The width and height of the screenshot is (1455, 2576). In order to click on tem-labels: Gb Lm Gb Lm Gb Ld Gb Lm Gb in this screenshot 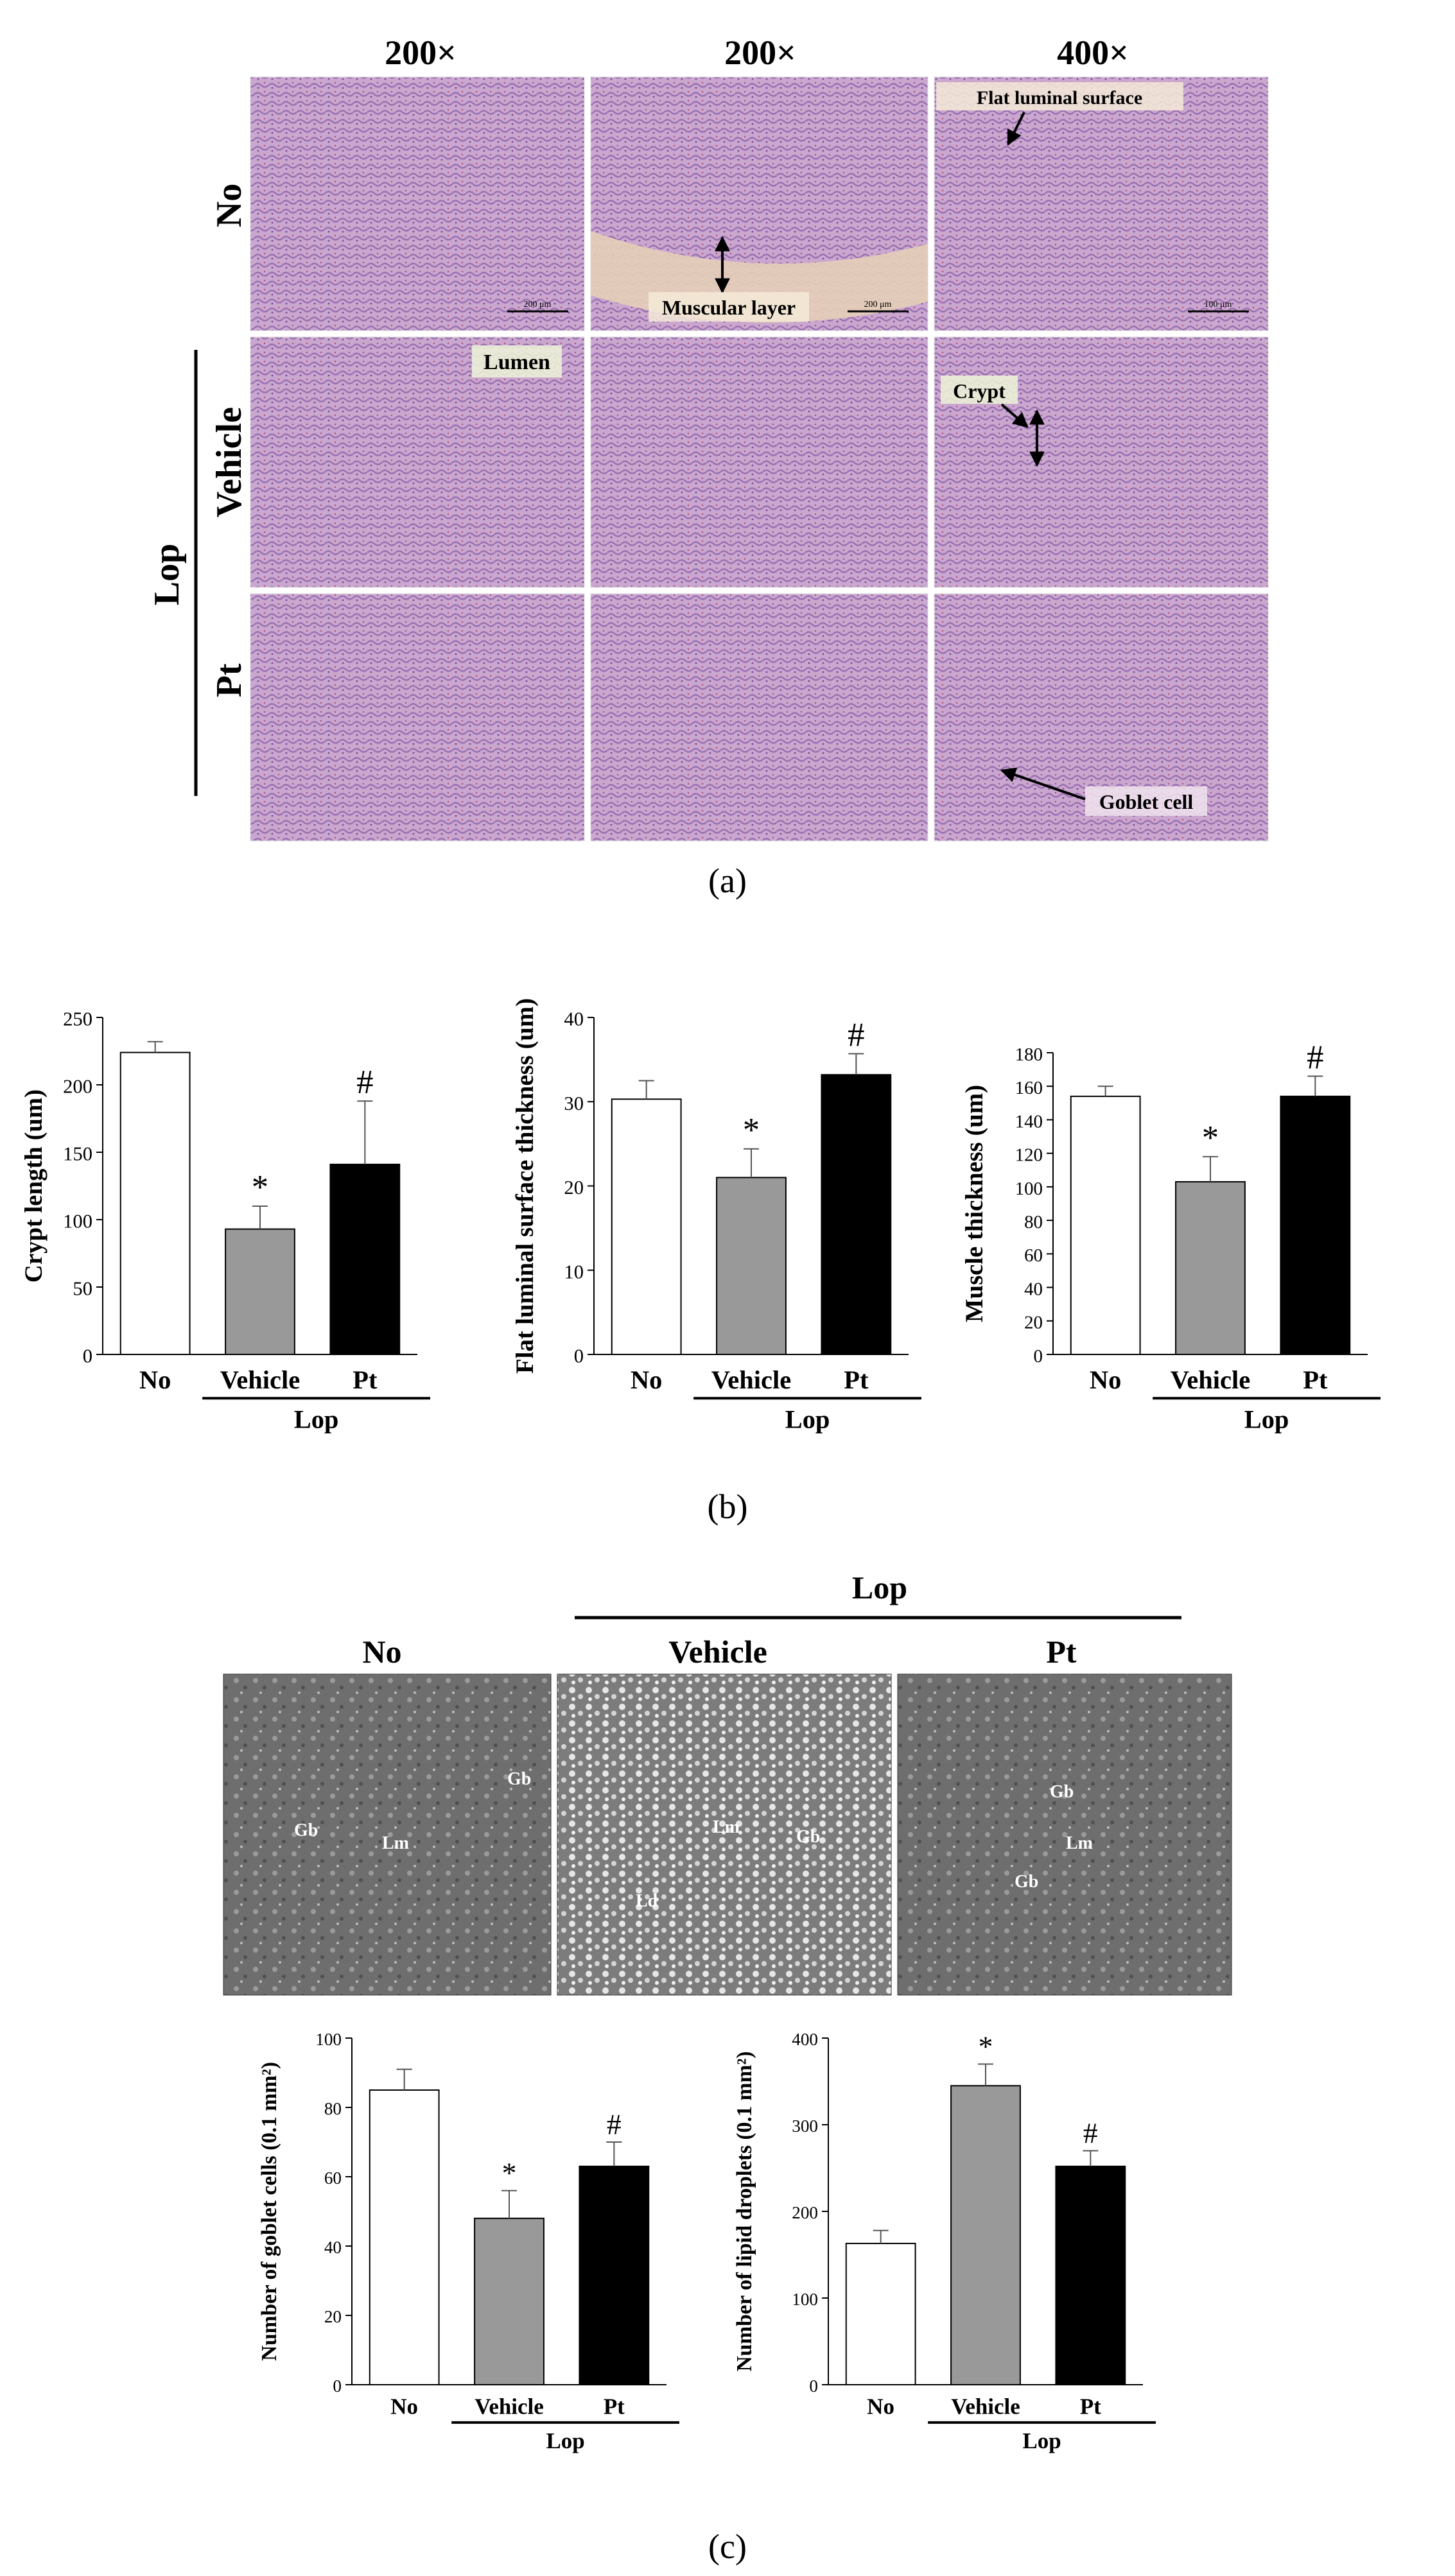, I will do `click(693, 1840)`.